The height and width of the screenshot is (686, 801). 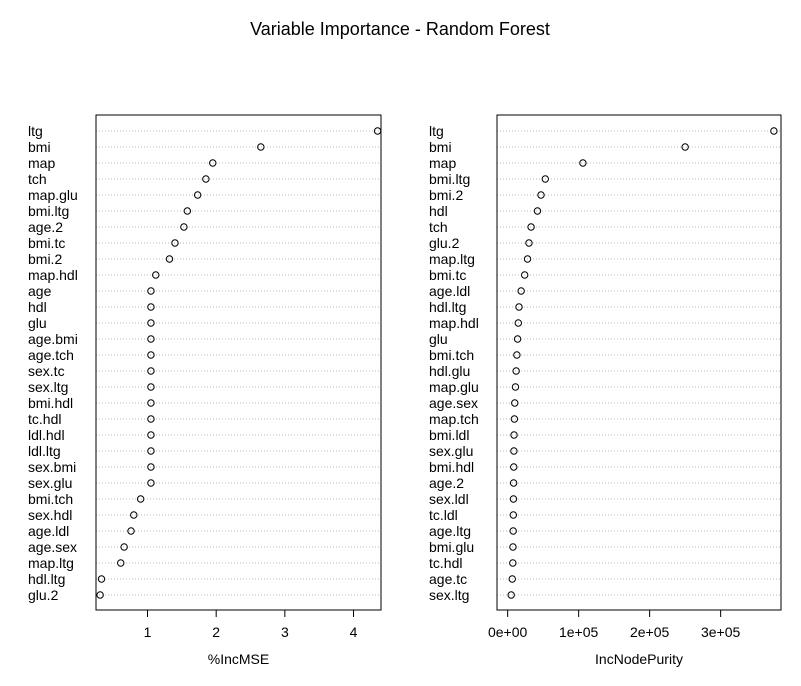 What do you see at coordinates (48, 387) in the screenshot?
I see `category-label: sex.ltg` at bounding box center [48, 387].